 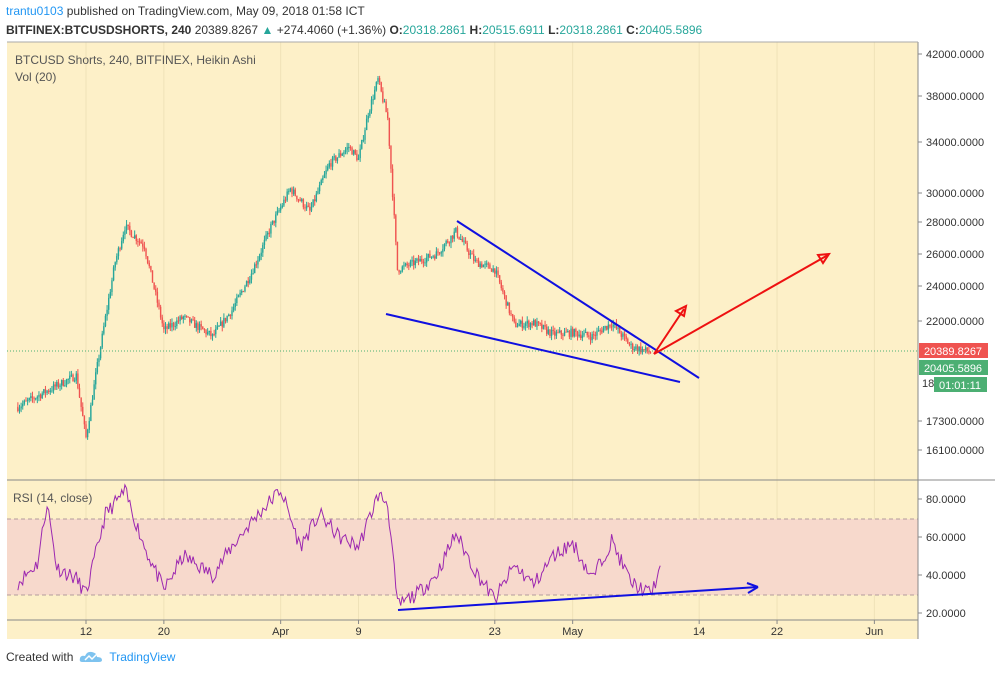 What do you see at coordinates (670, 30) in the screenshot?
I see `close-value: 20405.5896` at bounding box center [670, 30].